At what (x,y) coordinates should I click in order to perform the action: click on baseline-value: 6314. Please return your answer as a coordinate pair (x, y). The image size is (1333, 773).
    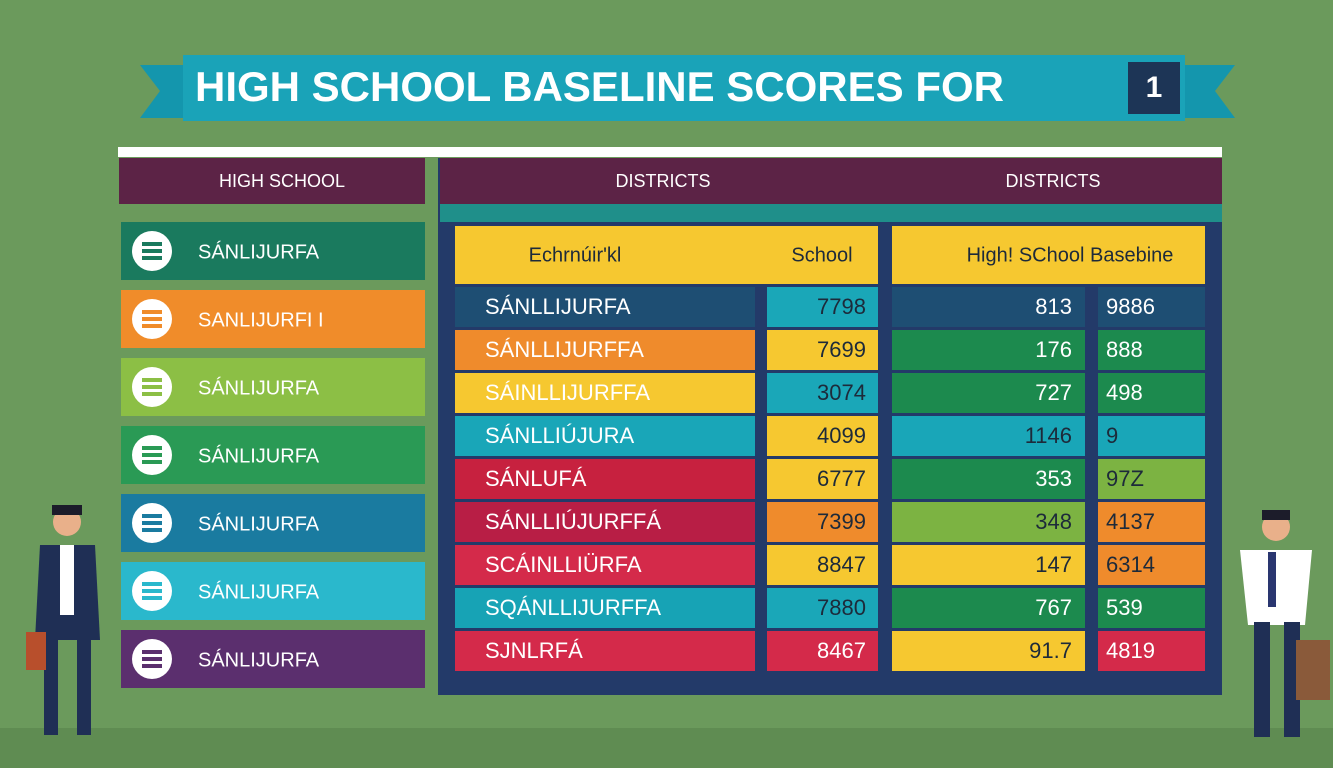
    Looking at the image, I should click on (1130, 564).